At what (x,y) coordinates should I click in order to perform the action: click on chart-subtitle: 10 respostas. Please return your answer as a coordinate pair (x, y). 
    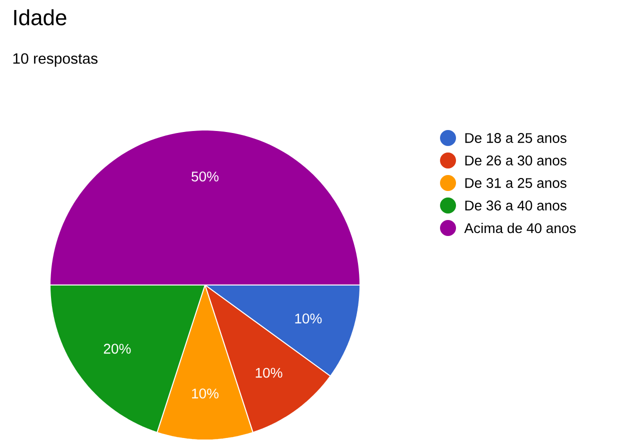
    Looking at the image, I should click on (55, 60).